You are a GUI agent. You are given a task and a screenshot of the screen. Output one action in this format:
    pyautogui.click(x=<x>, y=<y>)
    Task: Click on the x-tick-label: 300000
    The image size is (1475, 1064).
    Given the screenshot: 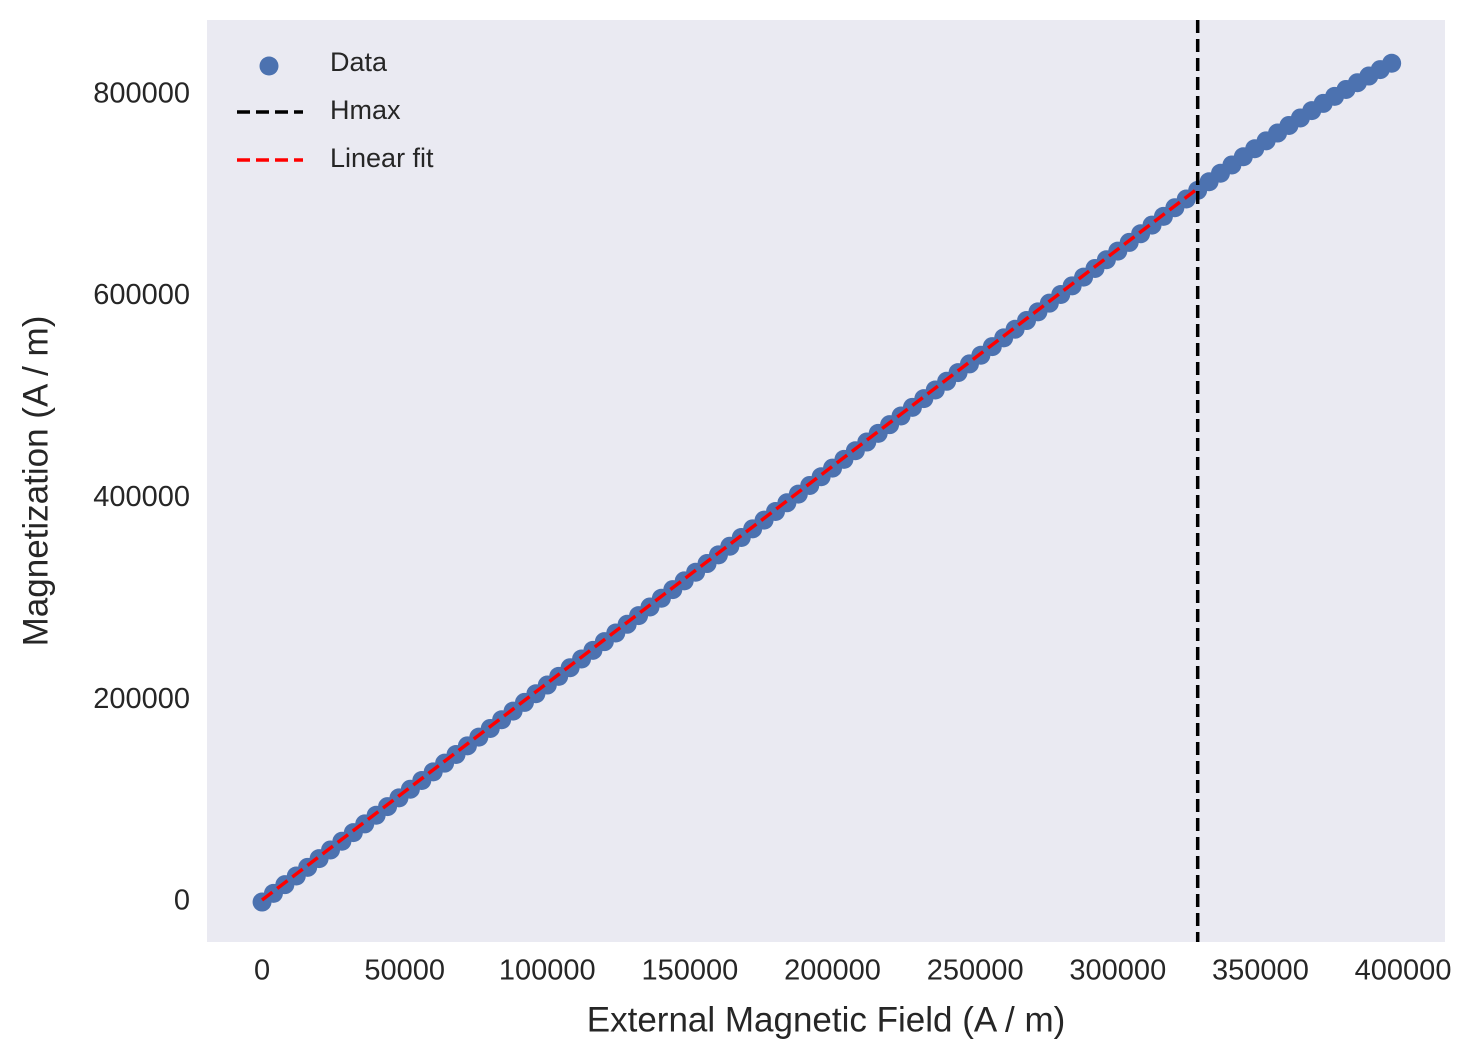 What is the action you would take?
    pyautogui.click(x=1117, y=971)
    